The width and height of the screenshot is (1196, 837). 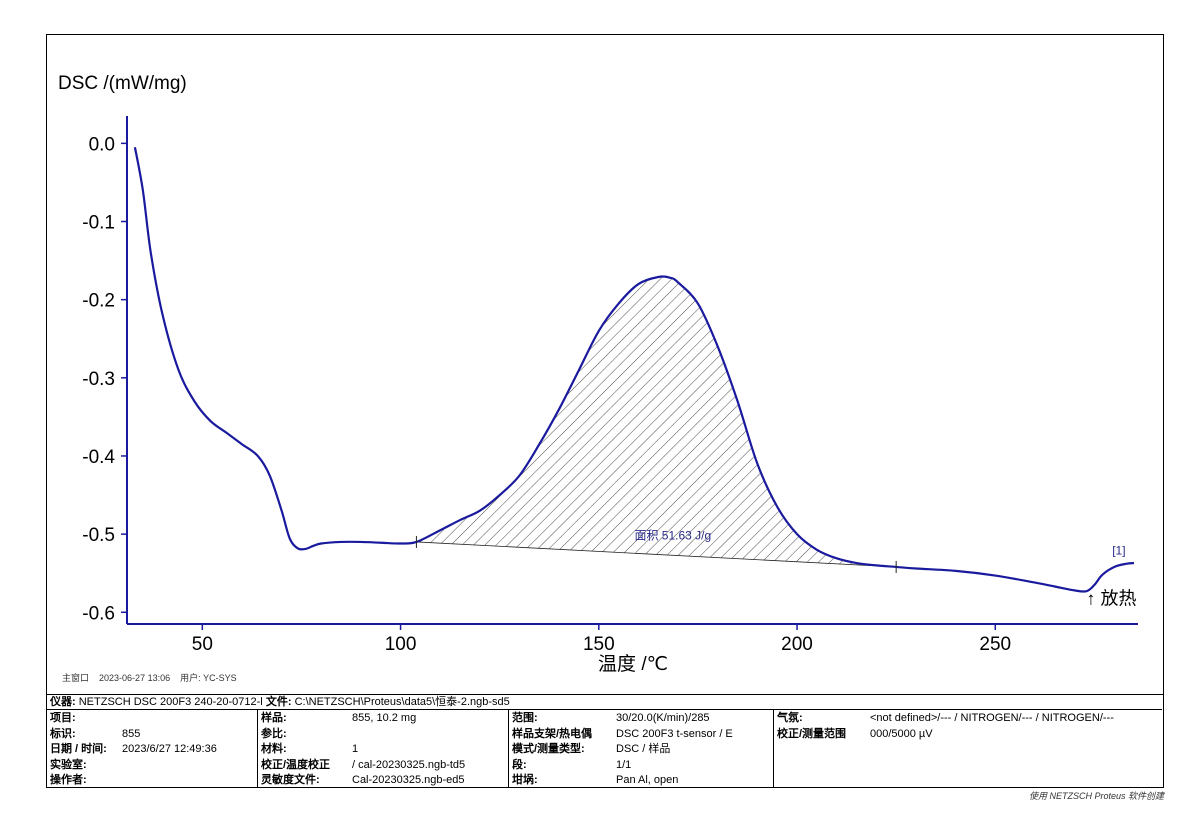 I want to click on integration-area, so click(x=656, y=421).